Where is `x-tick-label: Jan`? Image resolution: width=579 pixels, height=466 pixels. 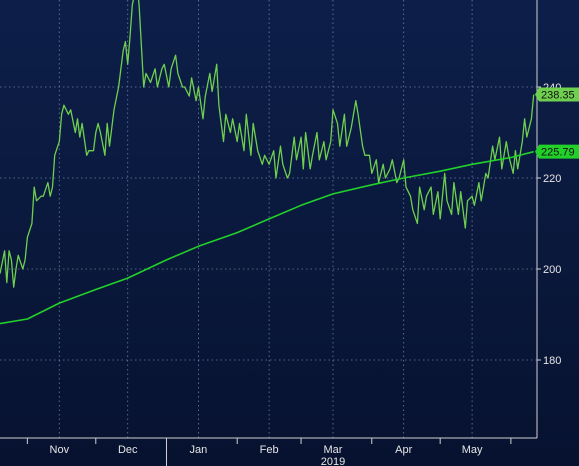 x-tick-label: Jan is located at coordinates (199, 450).